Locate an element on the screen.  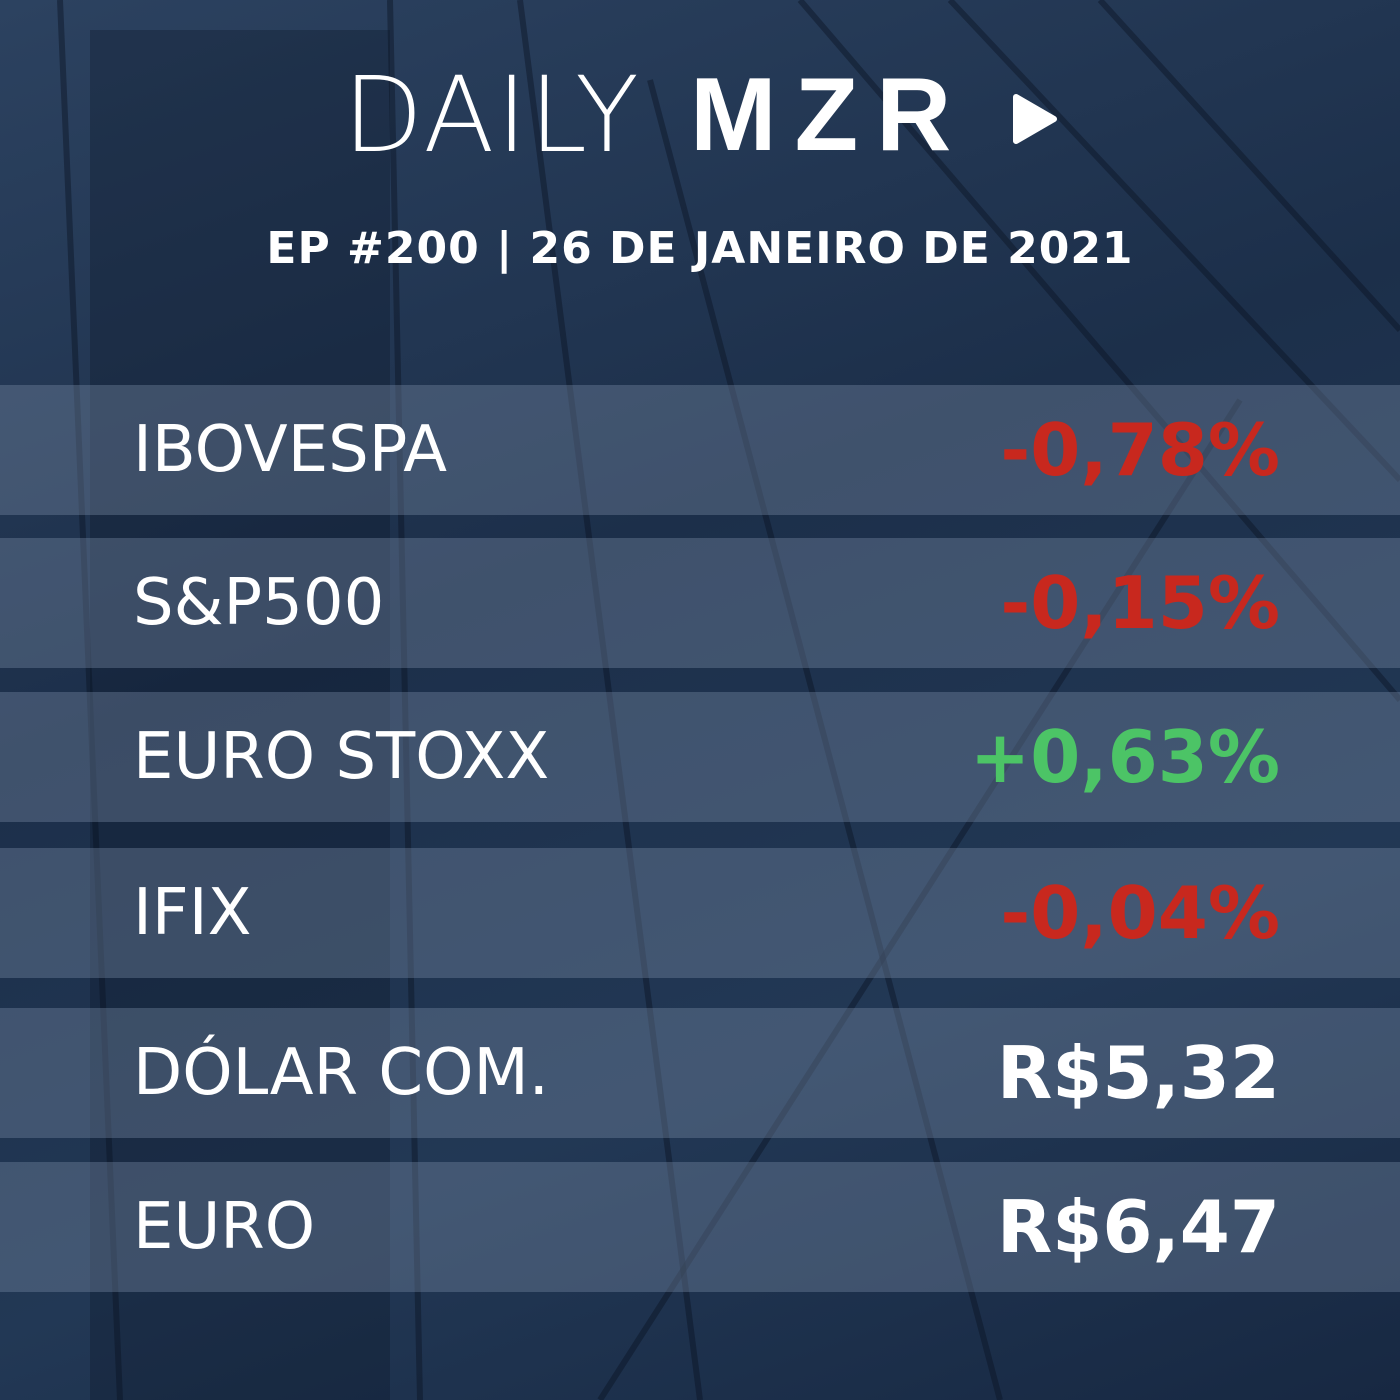
logo: DAILY MZR is located at coordinates (700, 115).